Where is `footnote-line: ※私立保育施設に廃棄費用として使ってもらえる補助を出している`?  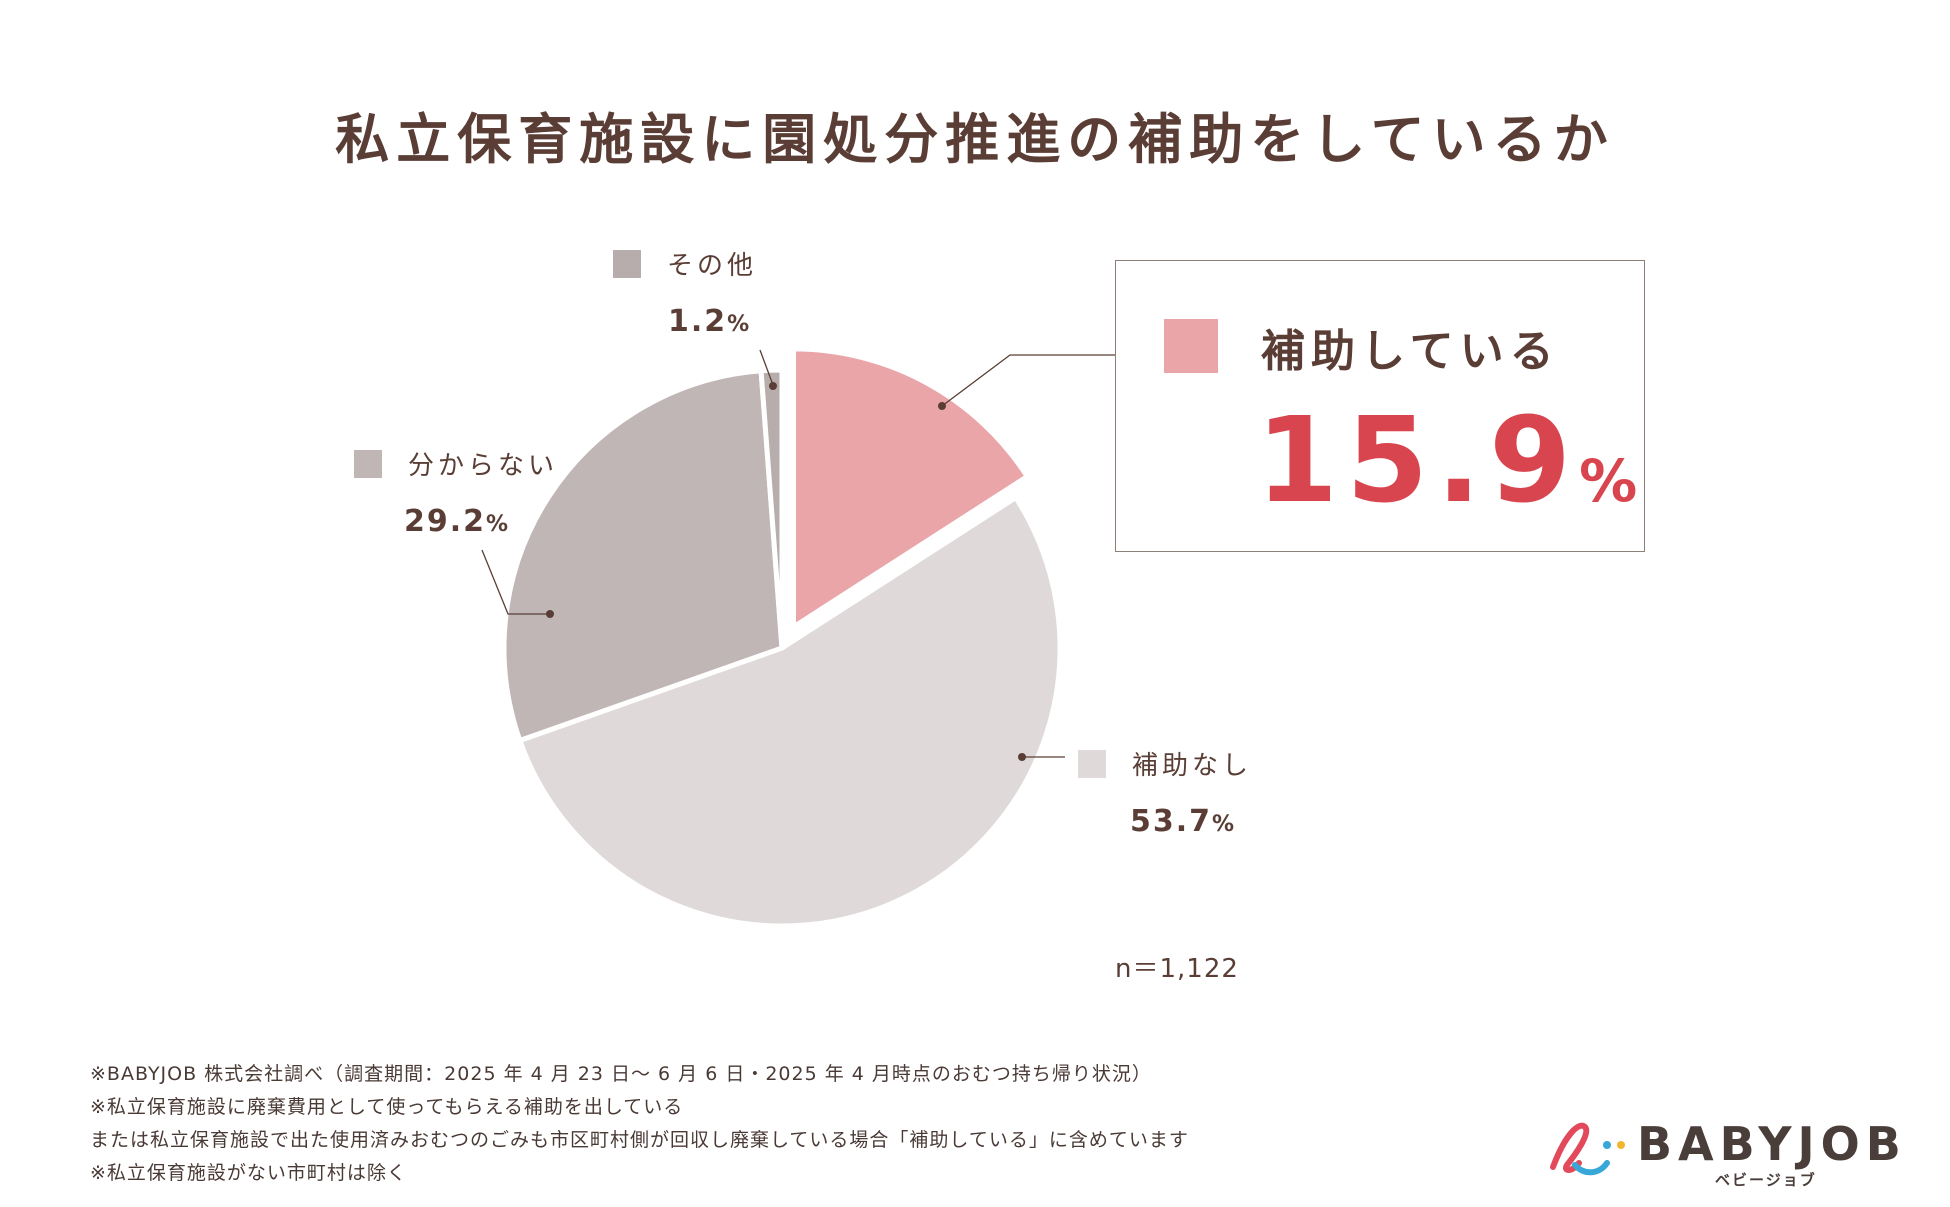 footnote-line: ※私立保育施設に廃棄費用として使ってもらえる補助を出している is located at coordinates (387, 1107).